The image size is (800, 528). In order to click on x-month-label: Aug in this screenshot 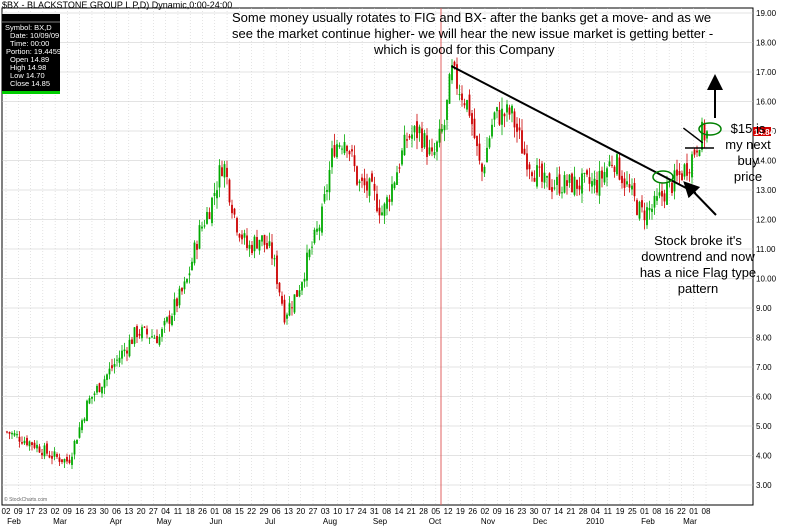, I will do `click(330, 521)`.